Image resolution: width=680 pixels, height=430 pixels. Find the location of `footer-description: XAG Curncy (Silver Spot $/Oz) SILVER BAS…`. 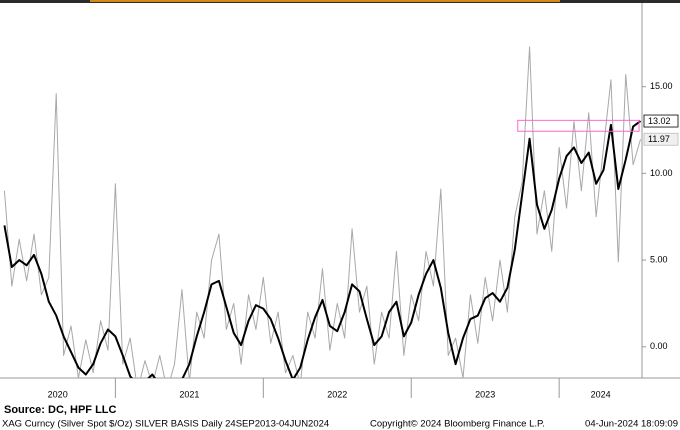

footer-description: XAG Curncy (Silver Spot $/Oz) SILVER BAS… is located at coordinates (165, 424).